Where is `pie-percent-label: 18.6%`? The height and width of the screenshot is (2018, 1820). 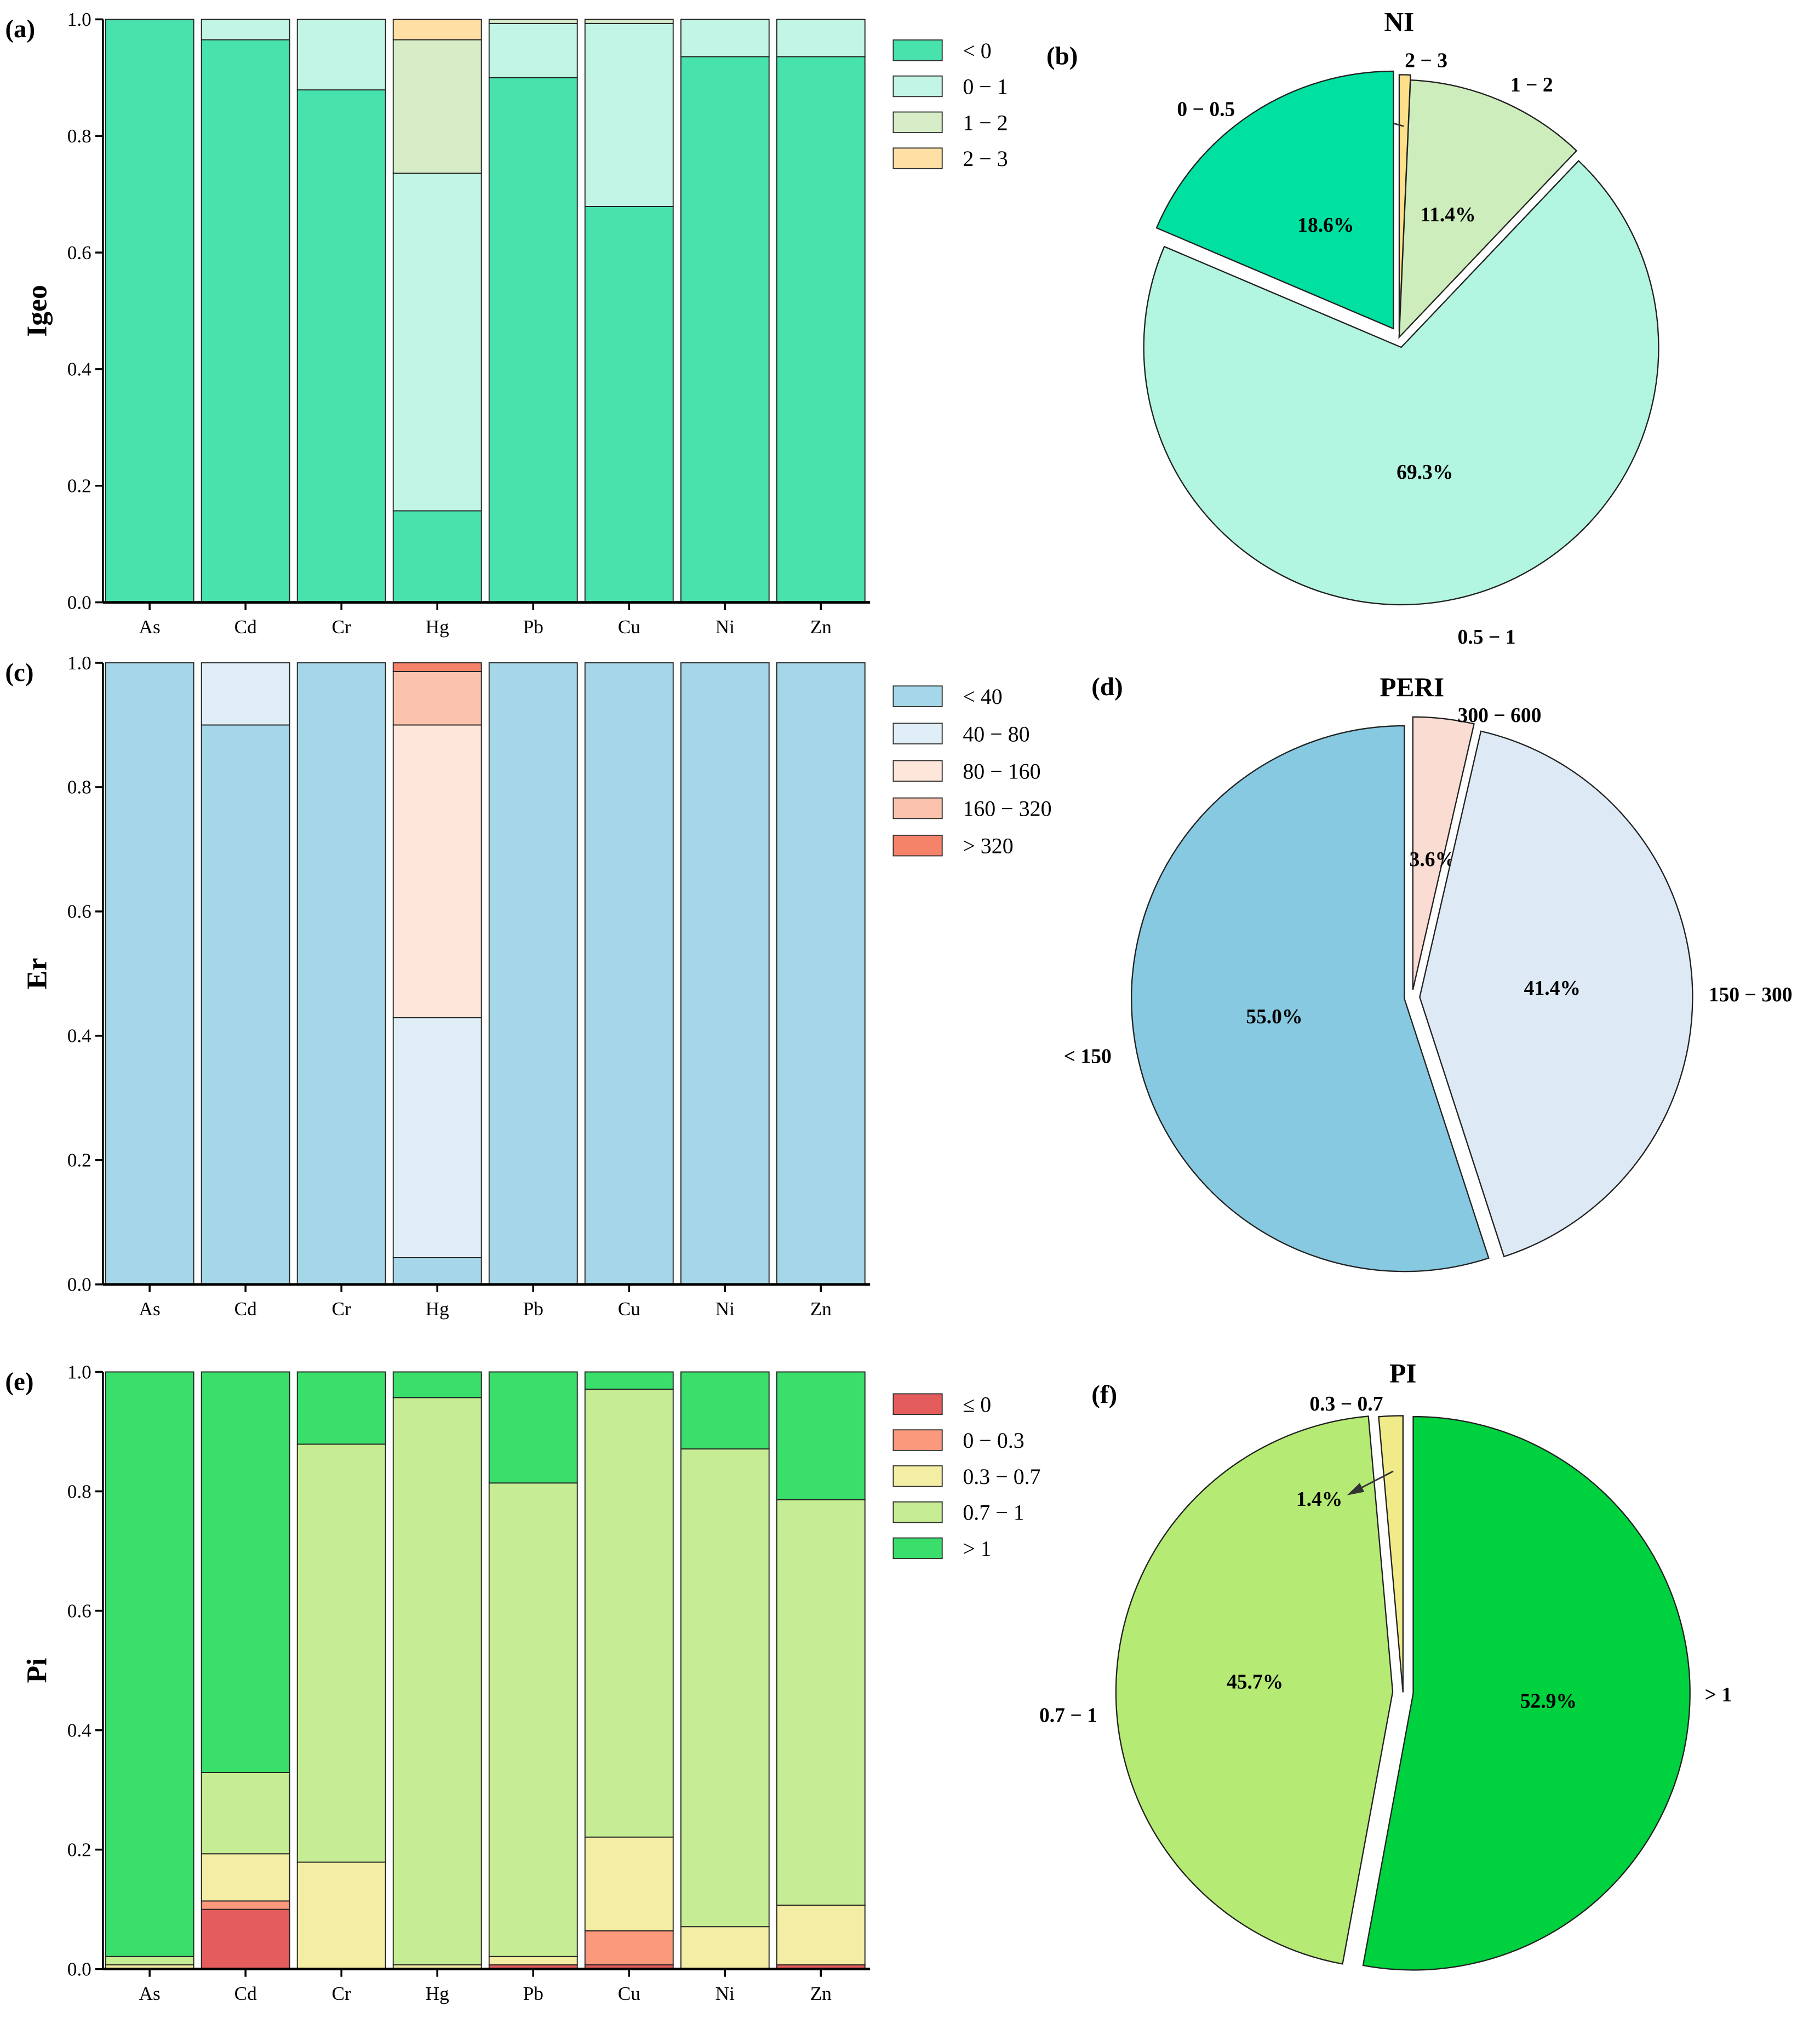
pie-percent-label: 18.6% is located at coordinates (1326, 225).